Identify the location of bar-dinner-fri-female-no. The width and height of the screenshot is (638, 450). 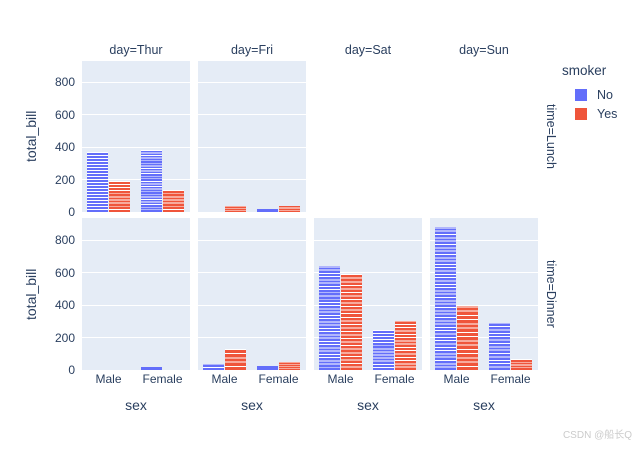
(267, 368).